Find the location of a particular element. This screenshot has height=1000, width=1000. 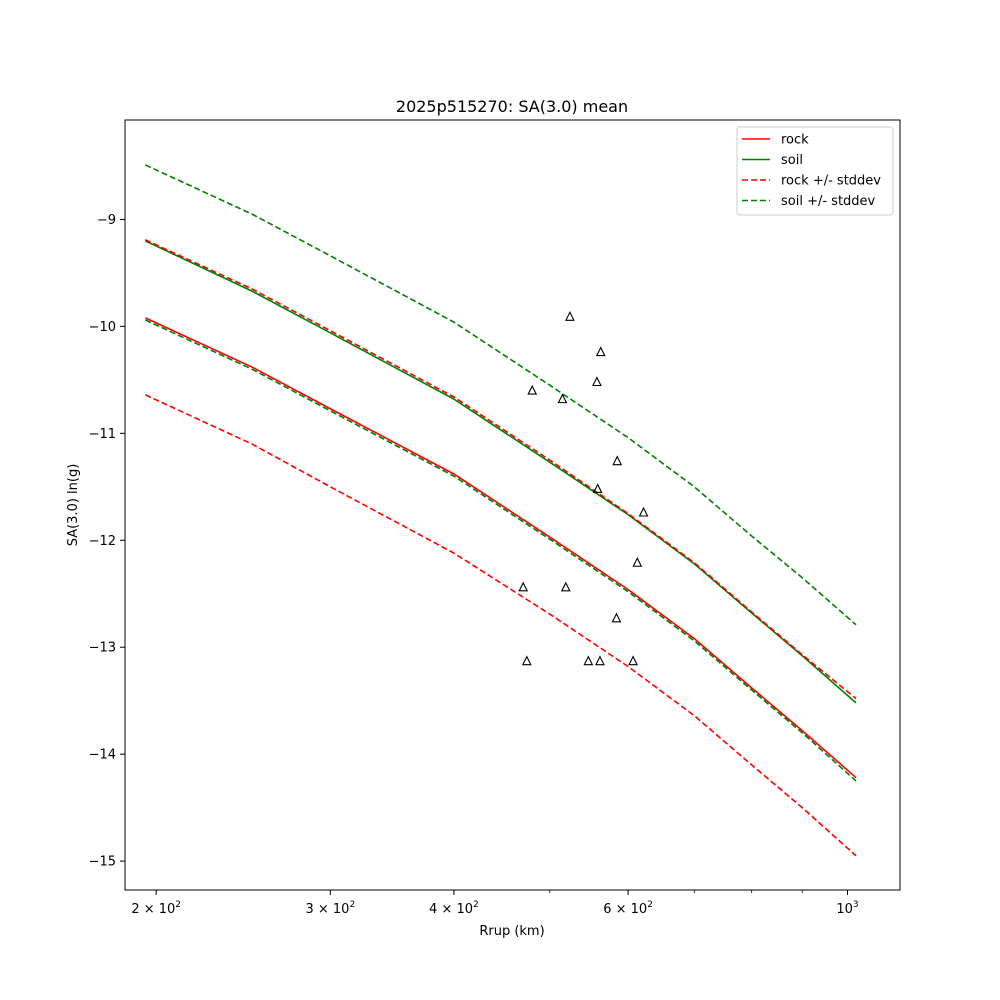

legend-box is located at coordinates (815, 171).